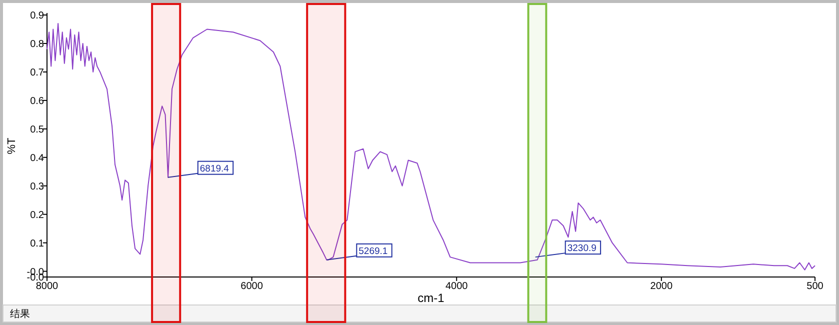 The height and width of the screenshot is (325, 839). I want to click on annotation: 6819.4, so click(214, 168).